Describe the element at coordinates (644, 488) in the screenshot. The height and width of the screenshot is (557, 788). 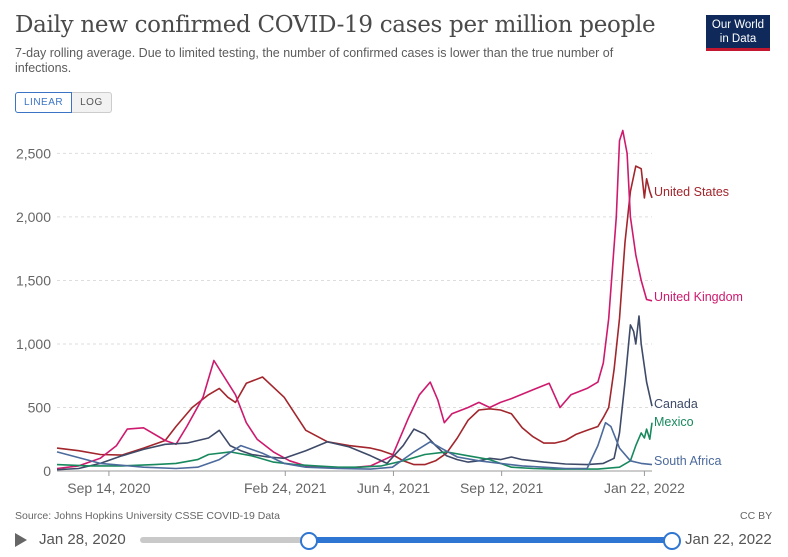
I see `x-tick-label: Jan 22, 2022` at that location.